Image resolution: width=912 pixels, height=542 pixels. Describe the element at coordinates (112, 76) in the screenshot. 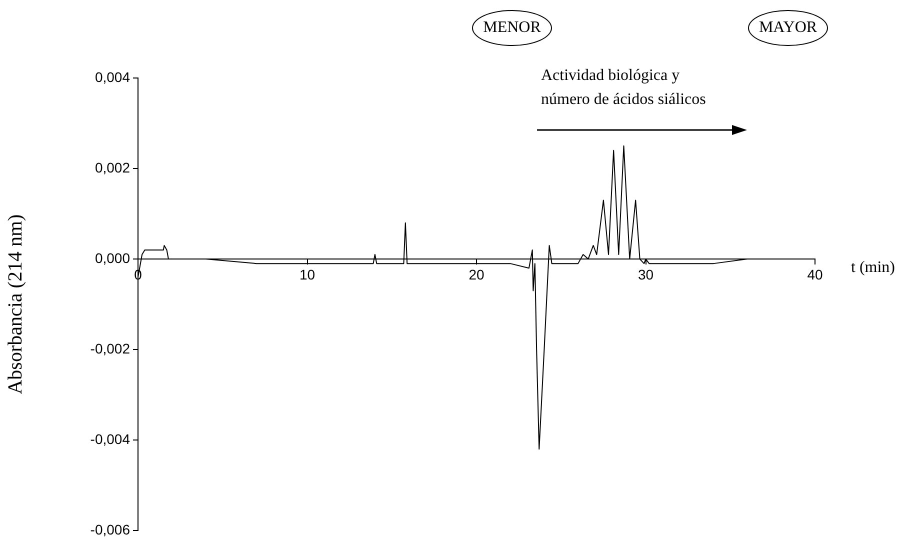

I see `y-tick-label: 0,004` at that location.